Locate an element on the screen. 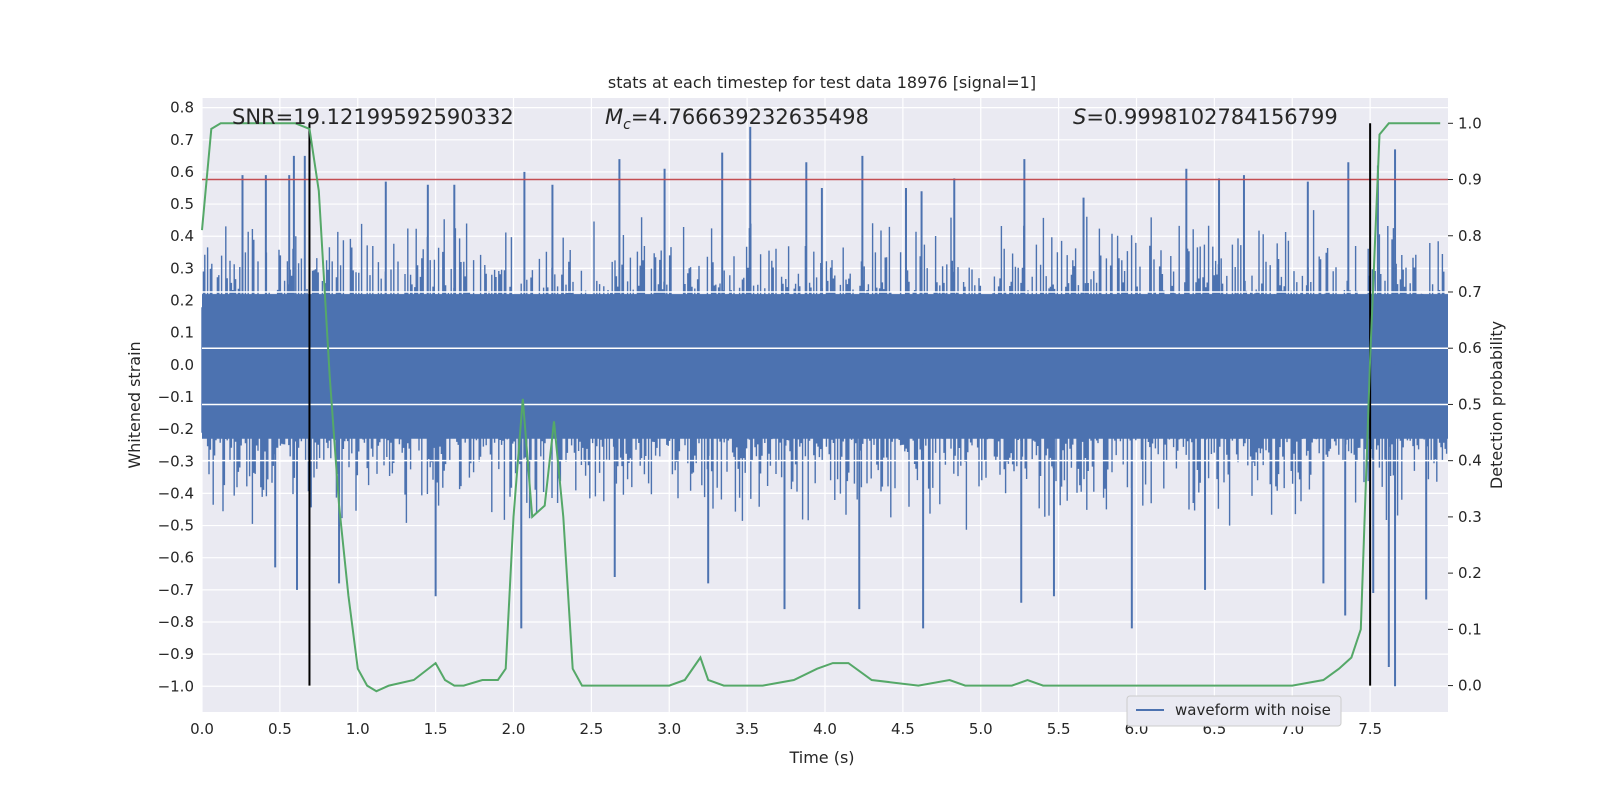  y-tick-label: 0.4 is located at coordinates (182, 236).